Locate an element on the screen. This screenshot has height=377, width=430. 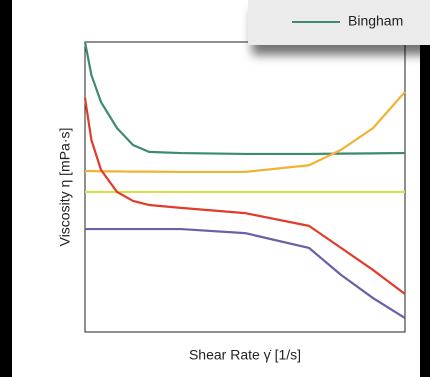
y-axis-label: Viscosity η [mPa·s] is located at coordinates (65, 187).